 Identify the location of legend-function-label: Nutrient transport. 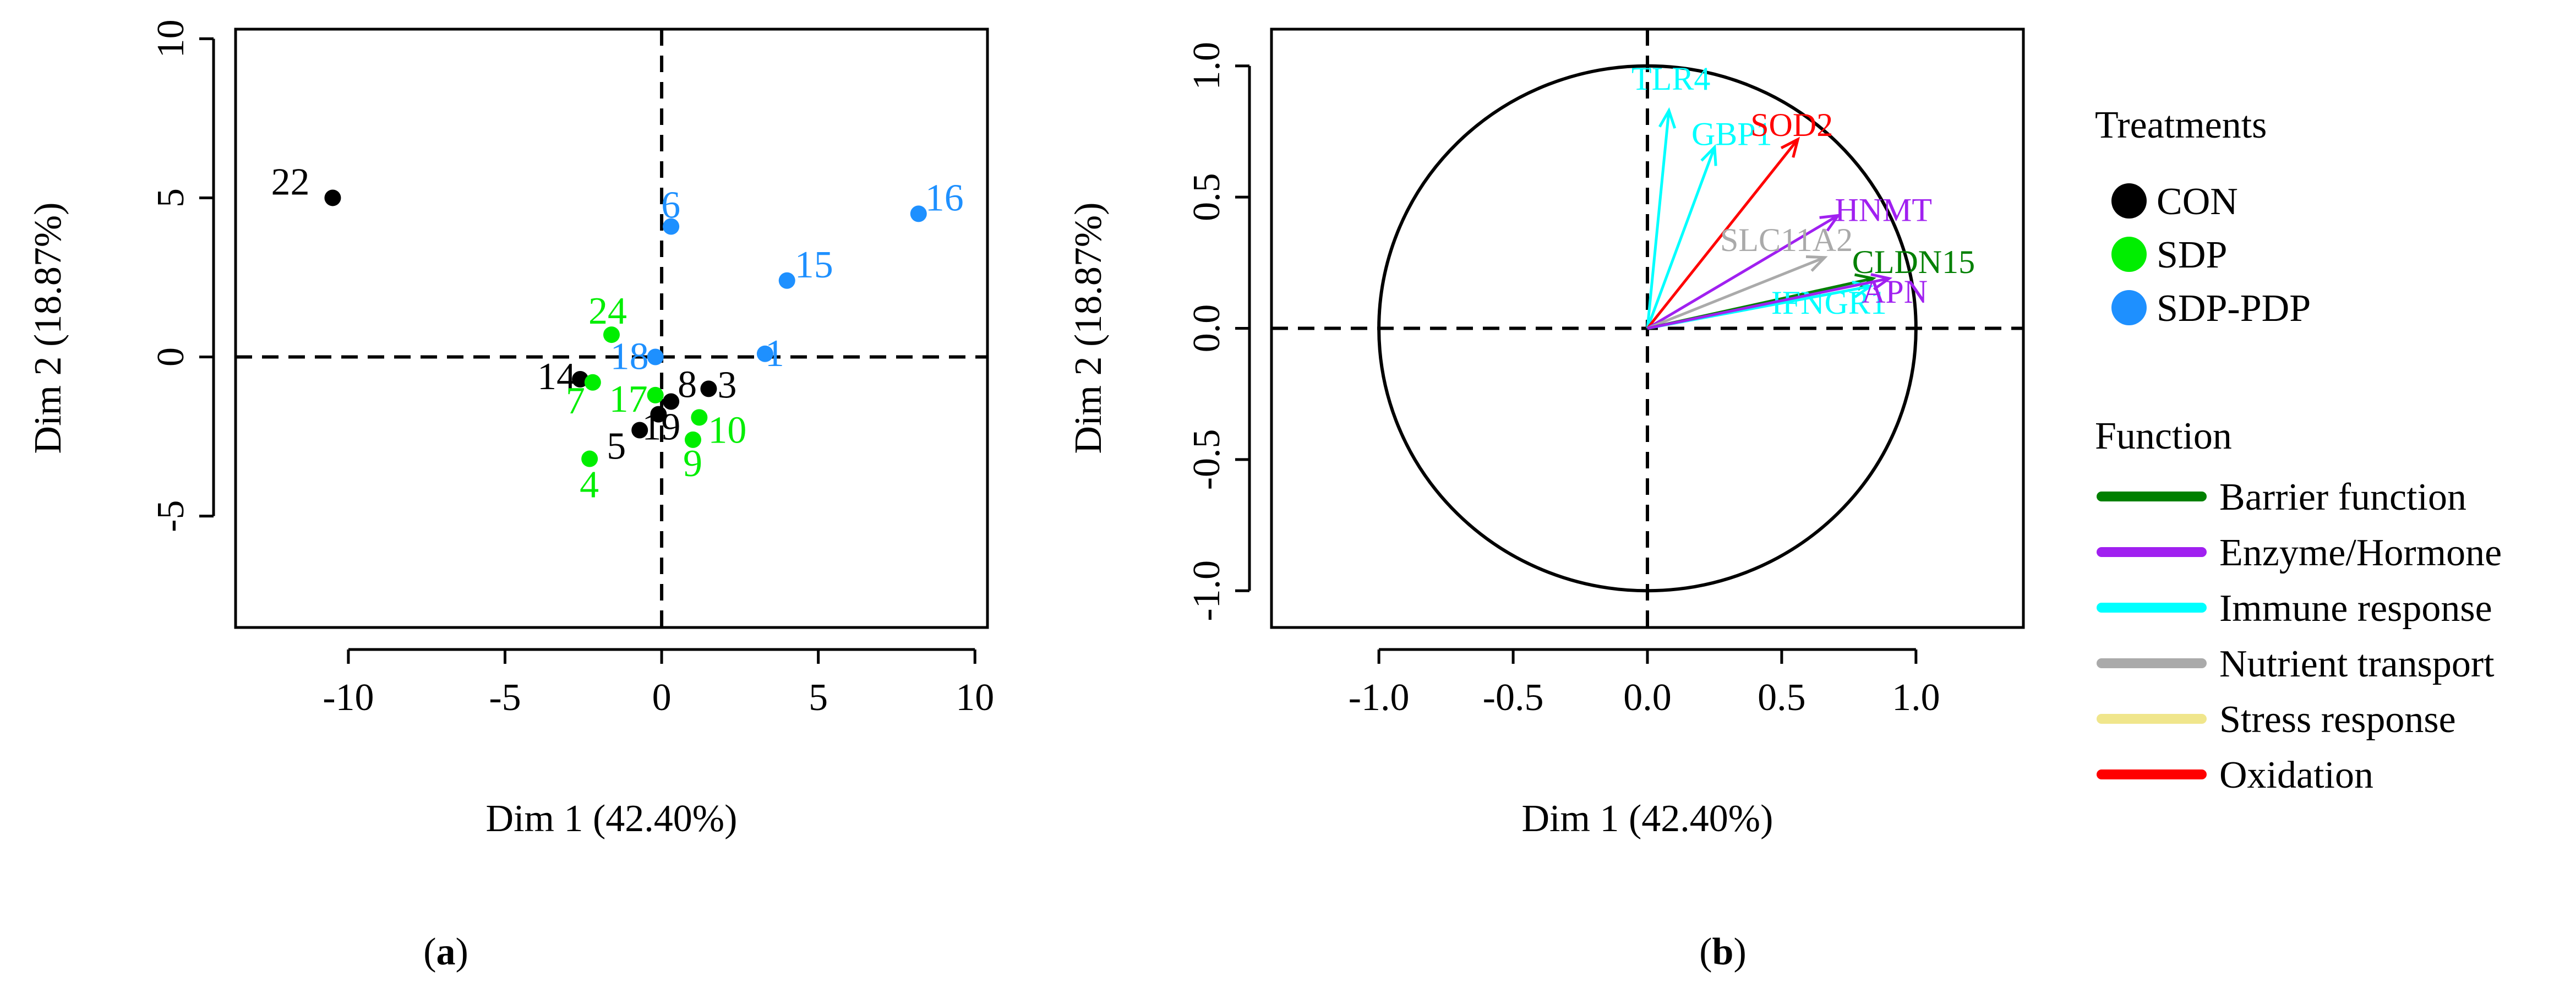
(2357, 664).